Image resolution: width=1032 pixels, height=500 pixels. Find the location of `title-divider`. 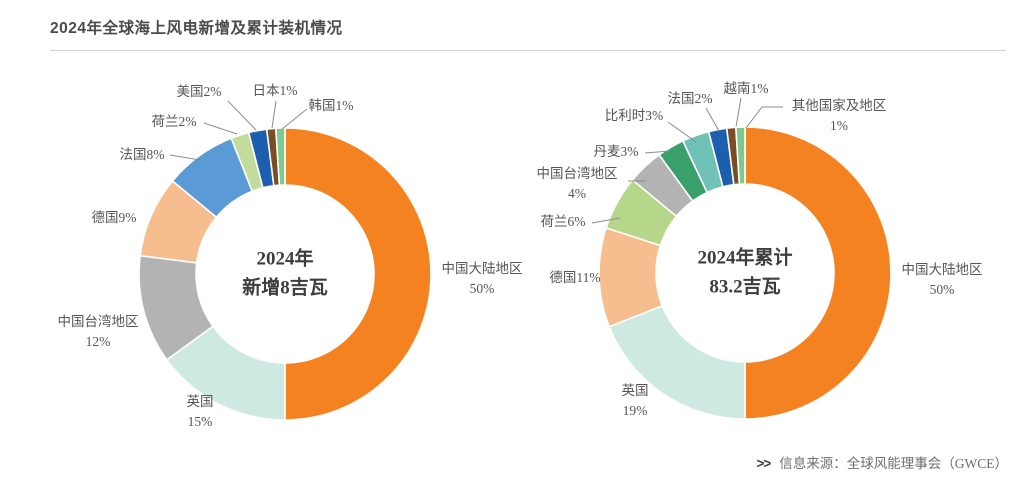

title-divider is located at coordinates (528, 50).